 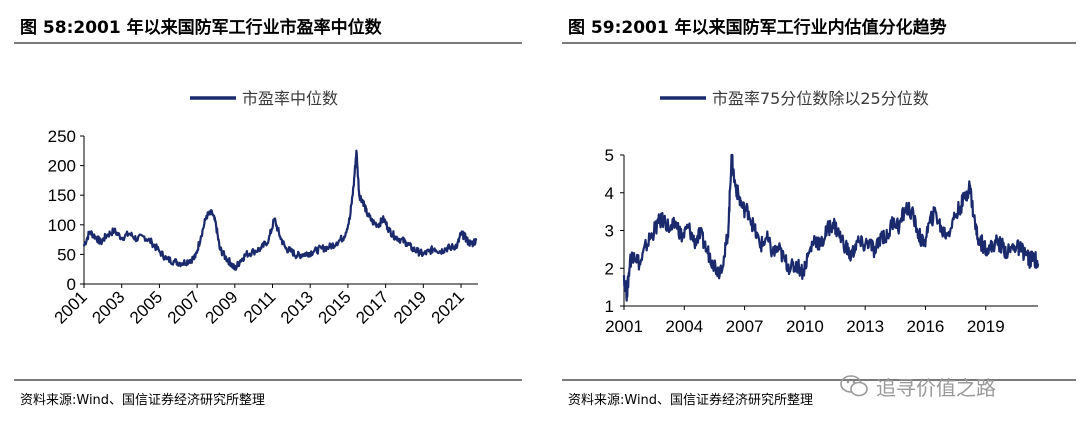 I want to click on x-tick-label: 2011, so click(x=259, y=306).